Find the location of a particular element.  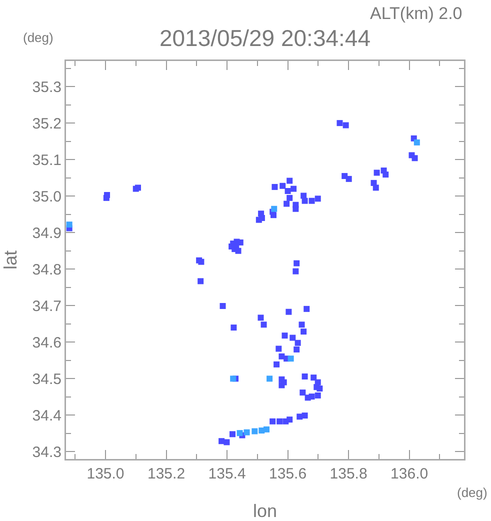

y-tick-label: 34.3 is located at coordinates (47, 452).